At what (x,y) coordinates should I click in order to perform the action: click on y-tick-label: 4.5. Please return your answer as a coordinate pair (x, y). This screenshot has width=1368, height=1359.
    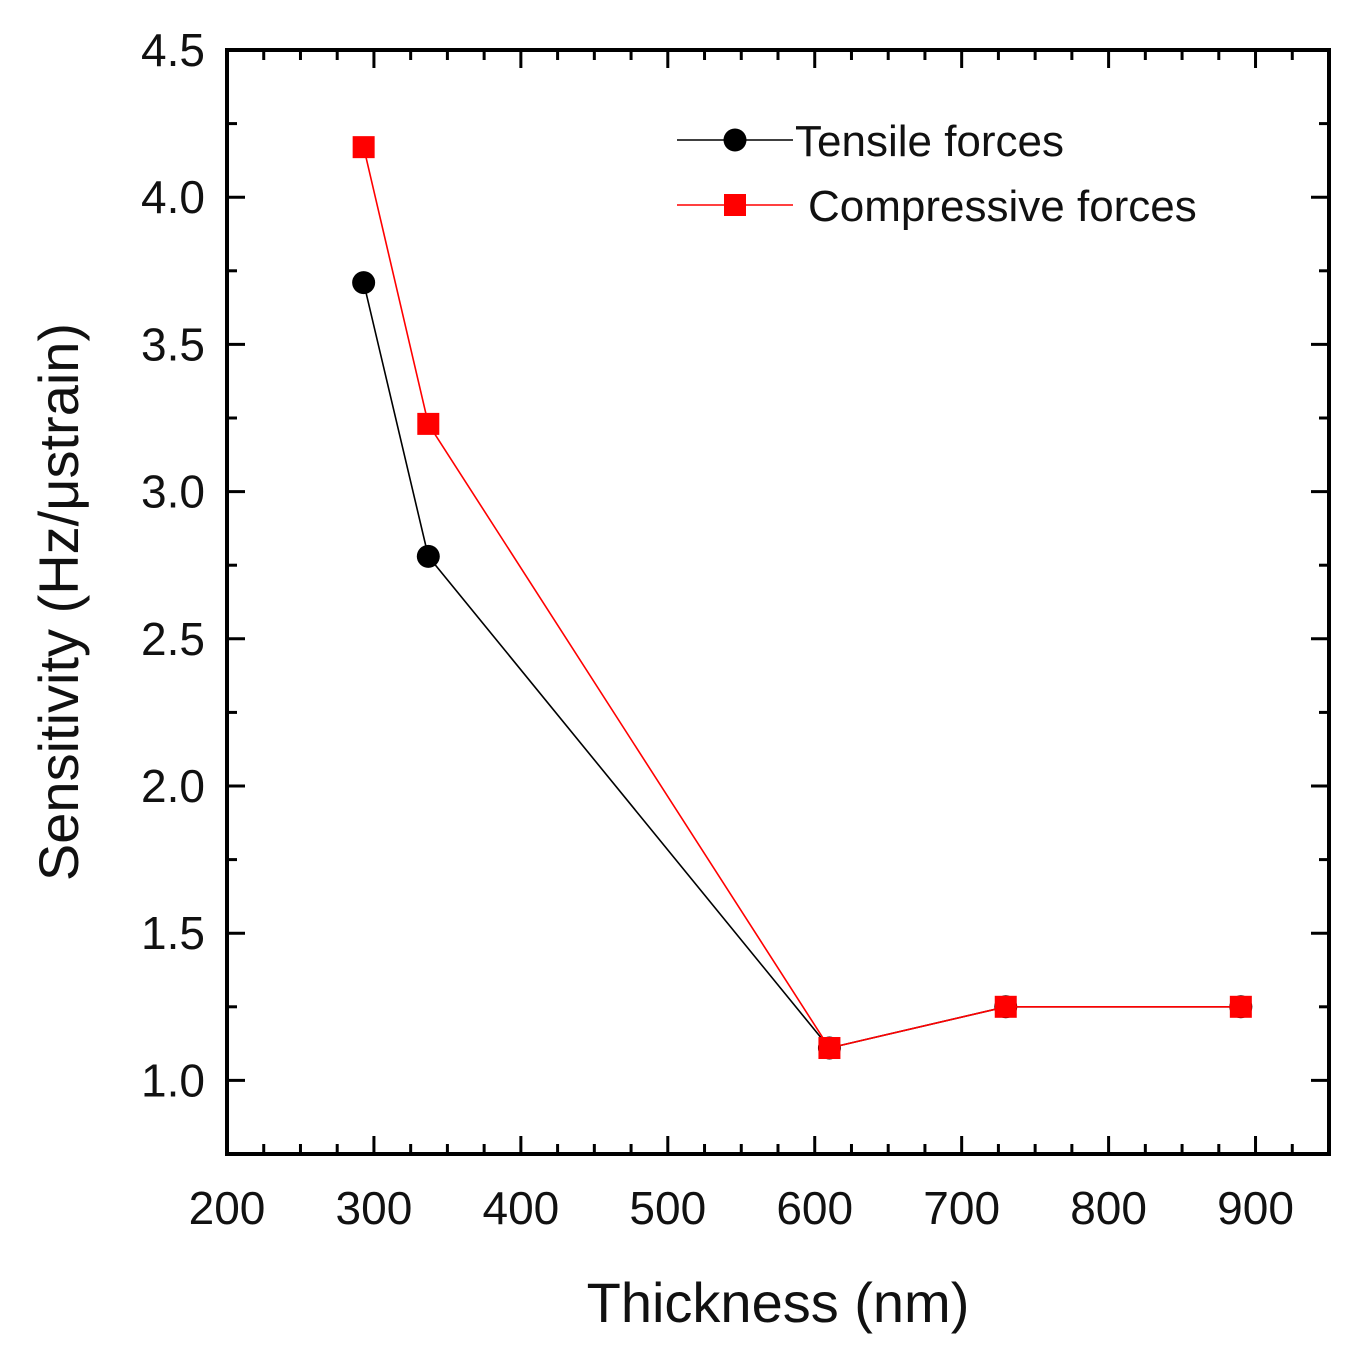
    Looking at the image, I should click on (173, 50).